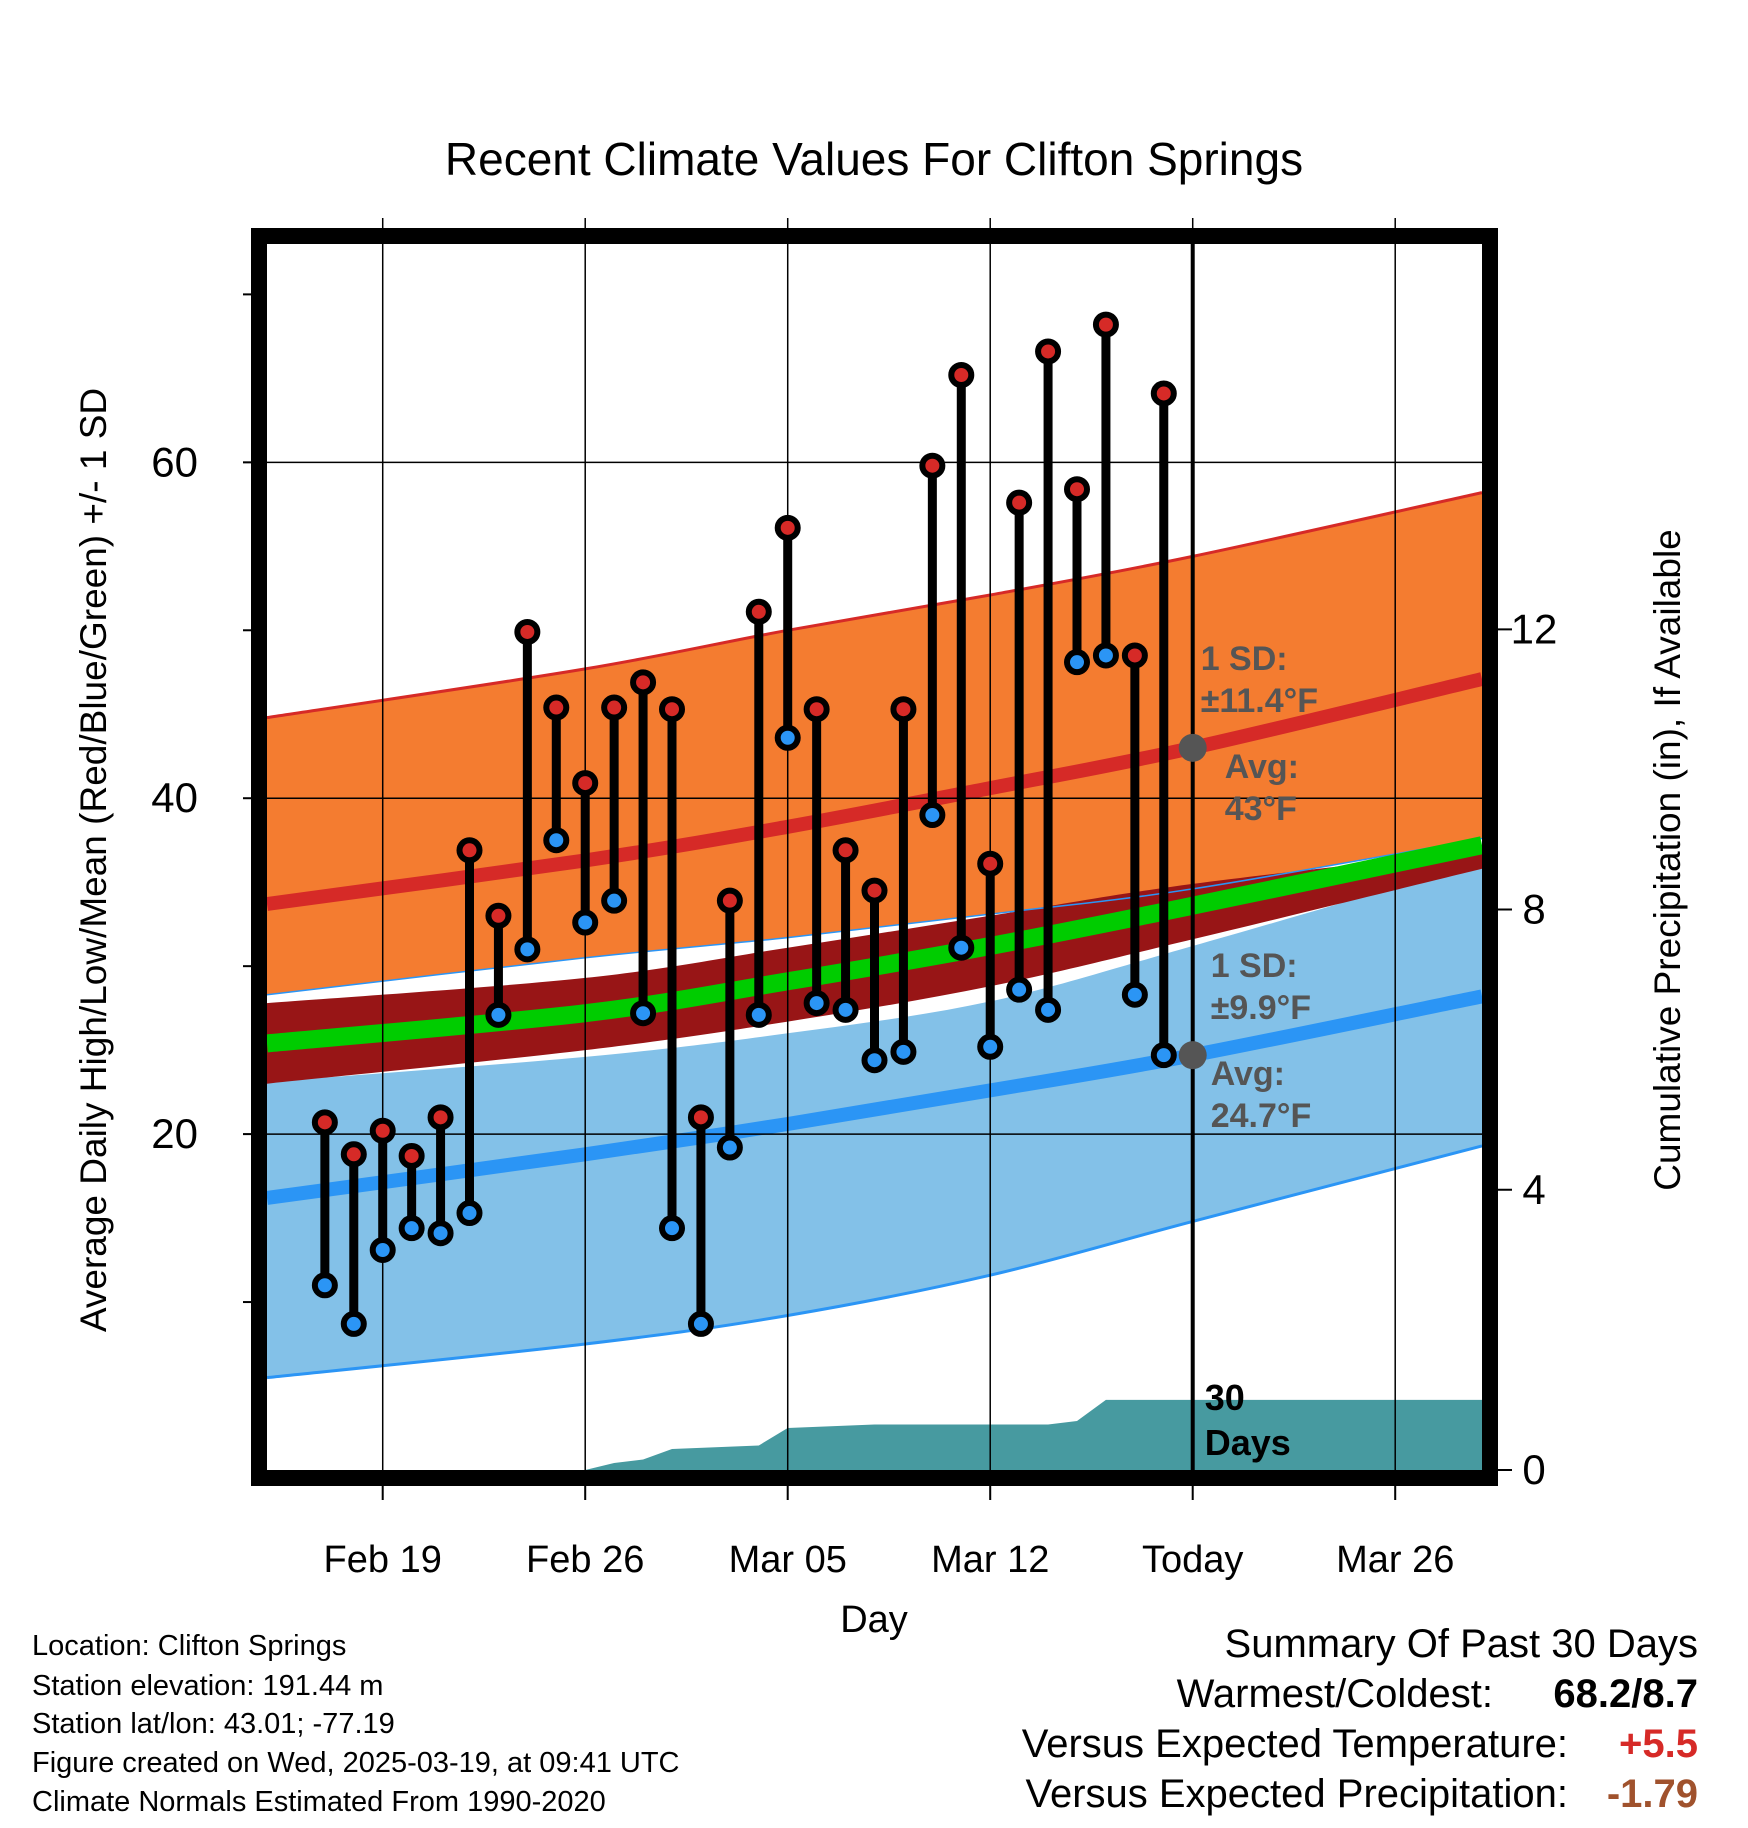 Image resolution: width=1748 pixels, height=1828 pixels. I want to click on mean-normal-line, so click(875, 944).